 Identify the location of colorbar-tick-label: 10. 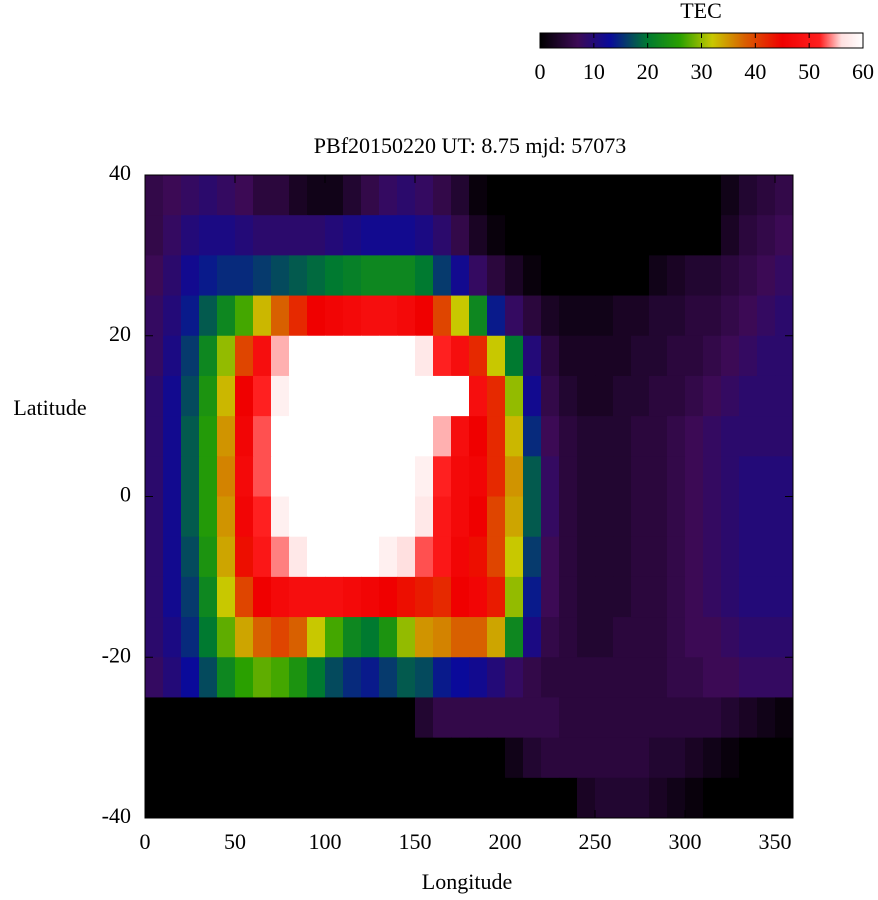
(594, 71).